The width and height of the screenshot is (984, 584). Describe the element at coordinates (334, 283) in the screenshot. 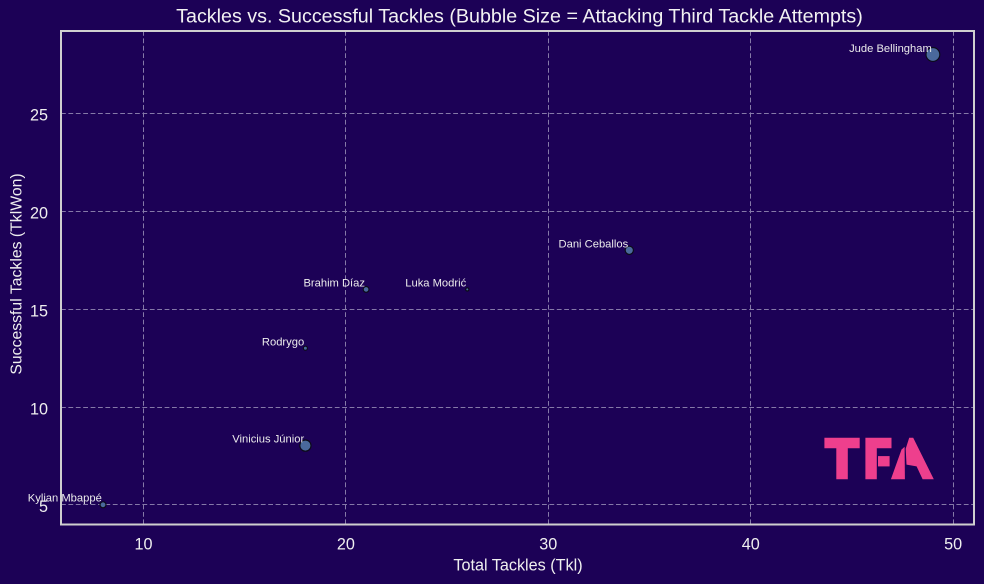

I see `svg-text: Brahim Díaz` at that location.